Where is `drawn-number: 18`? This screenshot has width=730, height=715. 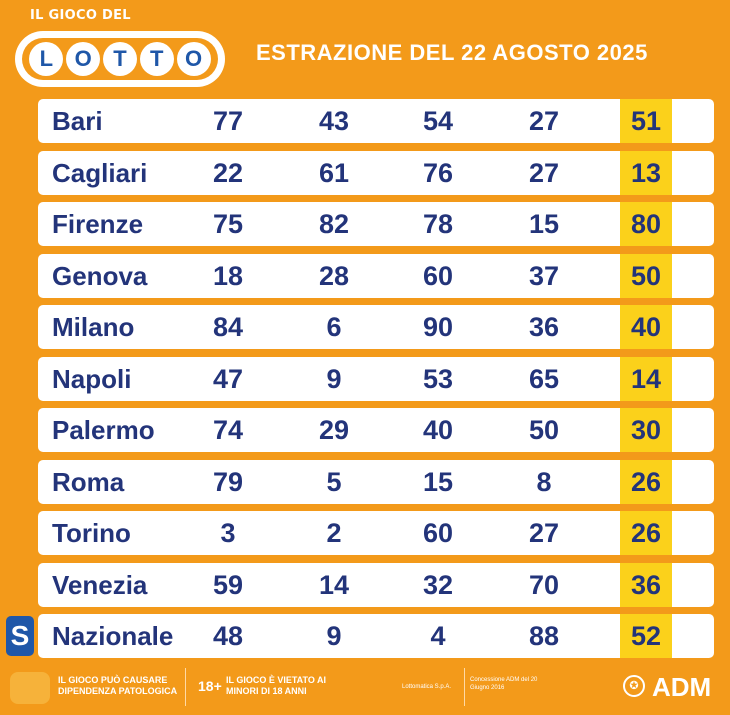
drawn-number: 18 is located at coordinates (228, 275).